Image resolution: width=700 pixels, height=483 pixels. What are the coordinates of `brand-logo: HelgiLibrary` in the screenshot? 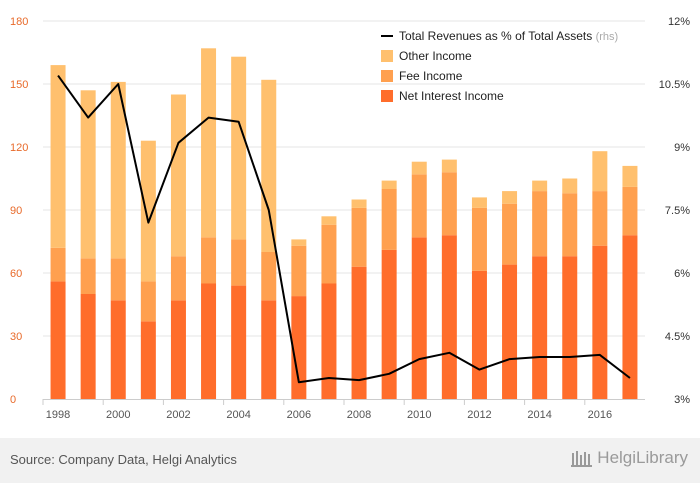 It's located at (629, 458).